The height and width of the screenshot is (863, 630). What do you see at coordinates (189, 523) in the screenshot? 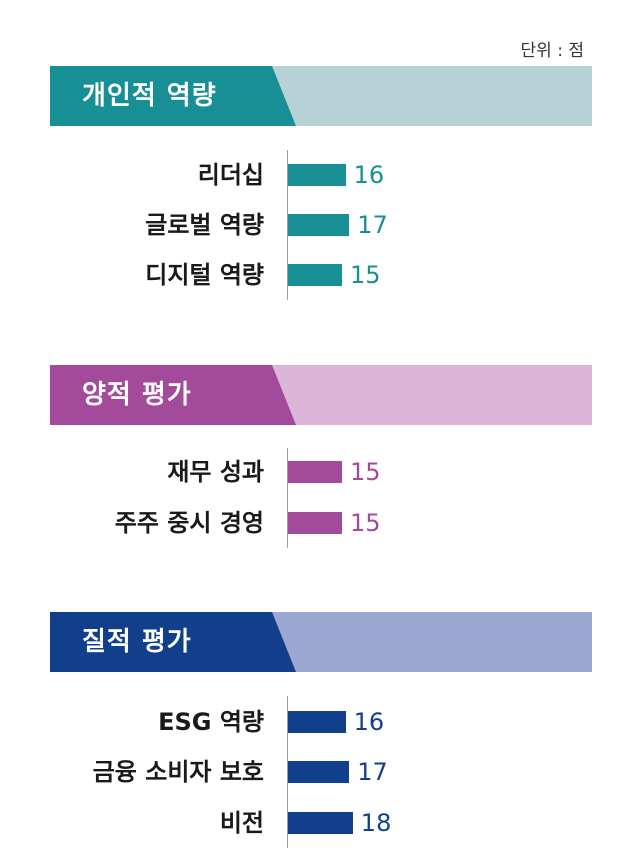
I see `category-label: 주주 중시 경영` at bounding box center [189, 523].